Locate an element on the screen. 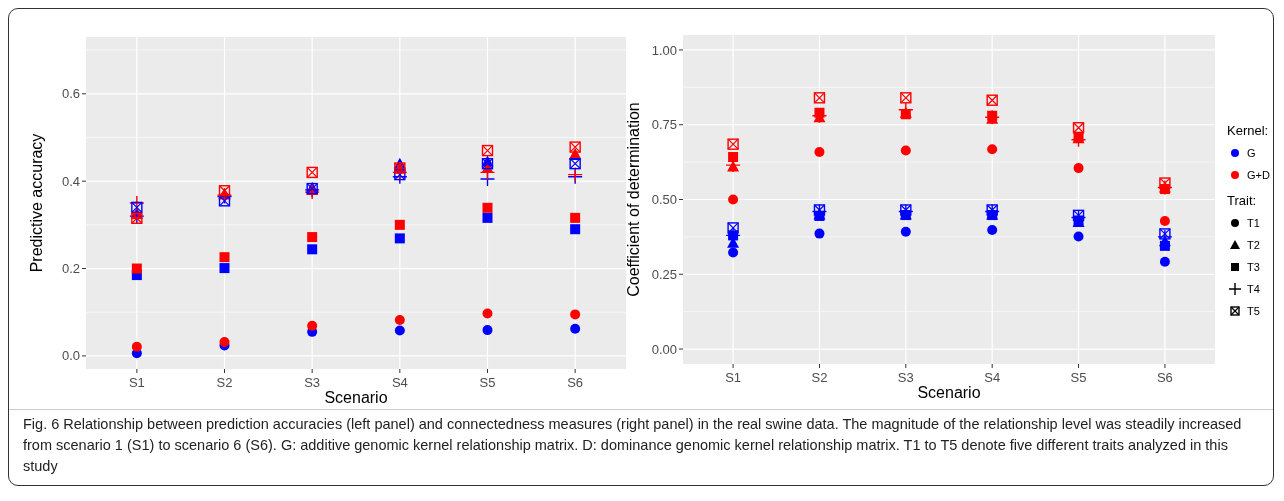 The width and height of the screenshot is (1284, 501). y-tick-label: 0.0 is located at coordinates (70, 356).